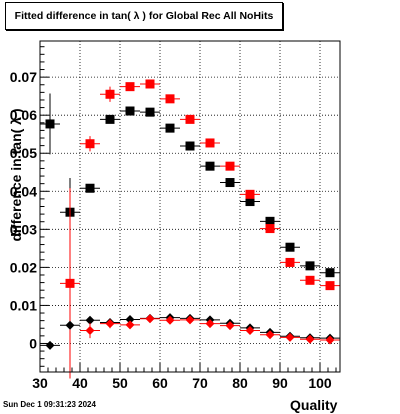  Describe the element at coordinates (33, 343) in the screenshot. I see `y-tick-label: 0` at that location.